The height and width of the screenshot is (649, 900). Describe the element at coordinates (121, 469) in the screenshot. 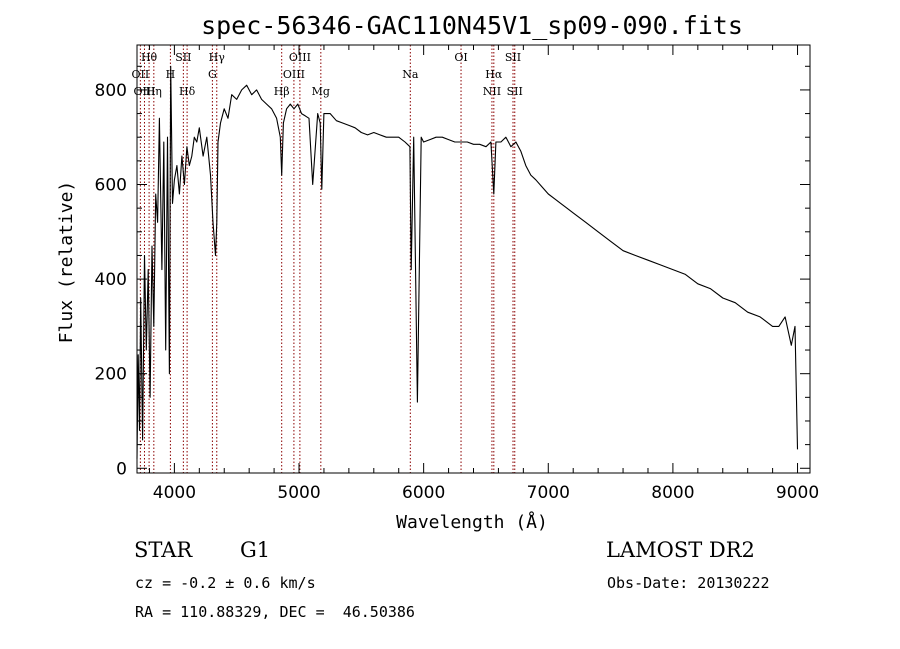

I see `y-tick-label: 0` at that location.